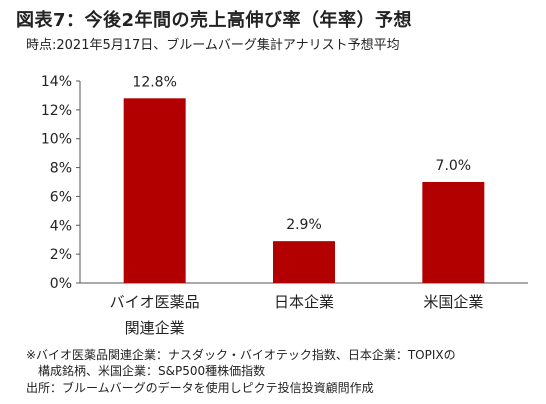  I want to click on y-tick-label: 4%, so click(61, 226).